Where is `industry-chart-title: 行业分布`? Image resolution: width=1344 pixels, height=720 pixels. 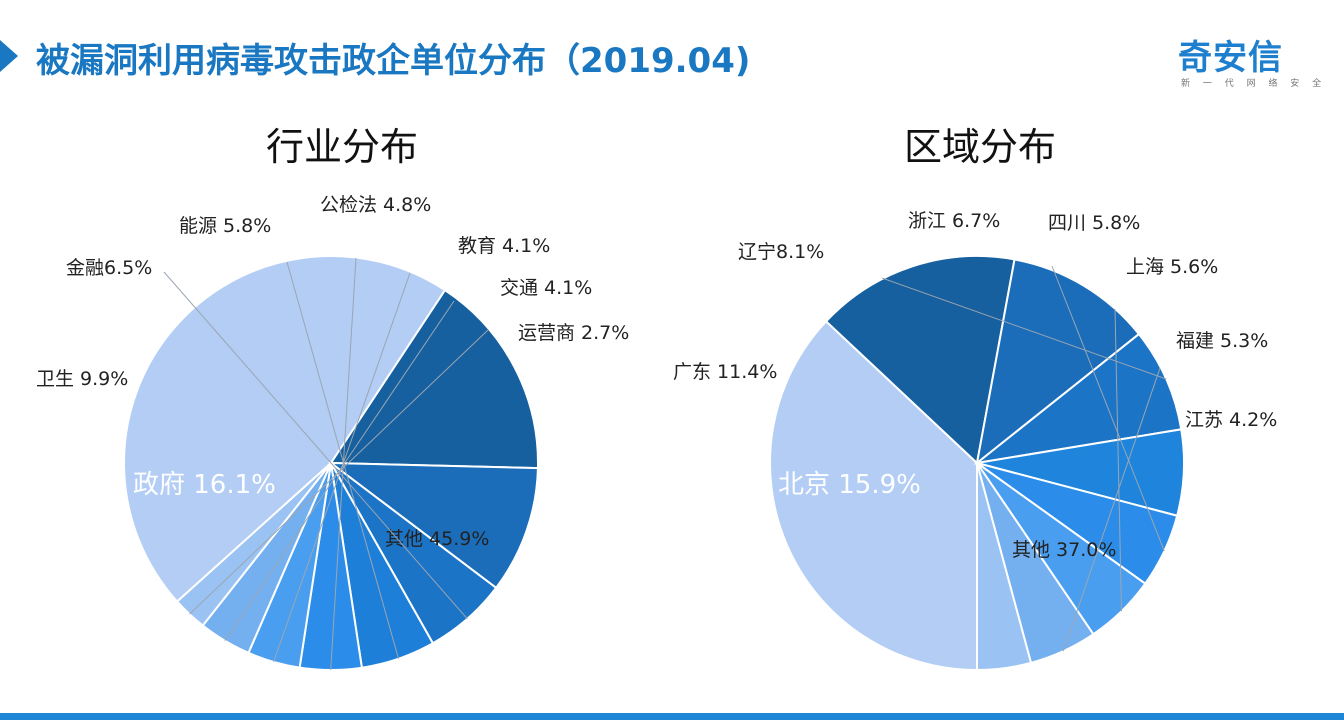 industry-chart-title: 行业分布 is located at coordinates (342, 147).